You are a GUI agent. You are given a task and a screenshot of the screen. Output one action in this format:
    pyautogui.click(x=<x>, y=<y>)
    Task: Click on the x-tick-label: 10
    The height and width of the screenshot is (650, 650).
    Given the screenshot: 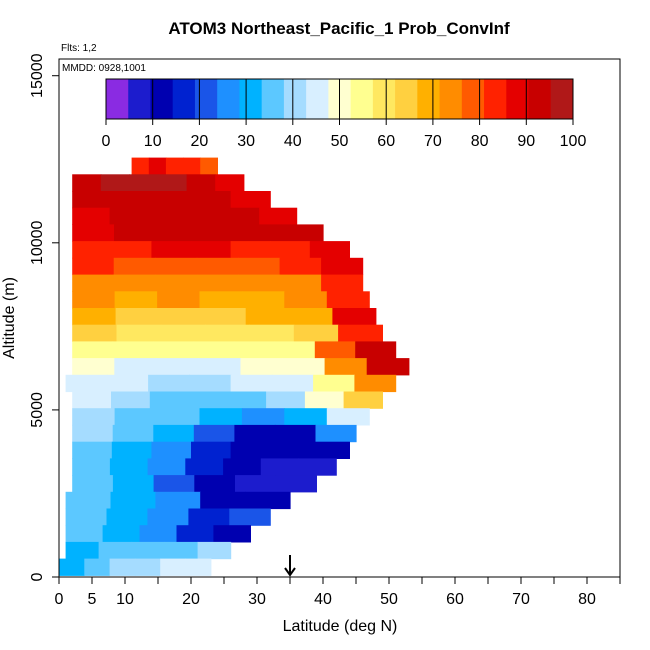 What is the action you would take?
    pyautogui.click(x=125, y=599)
    